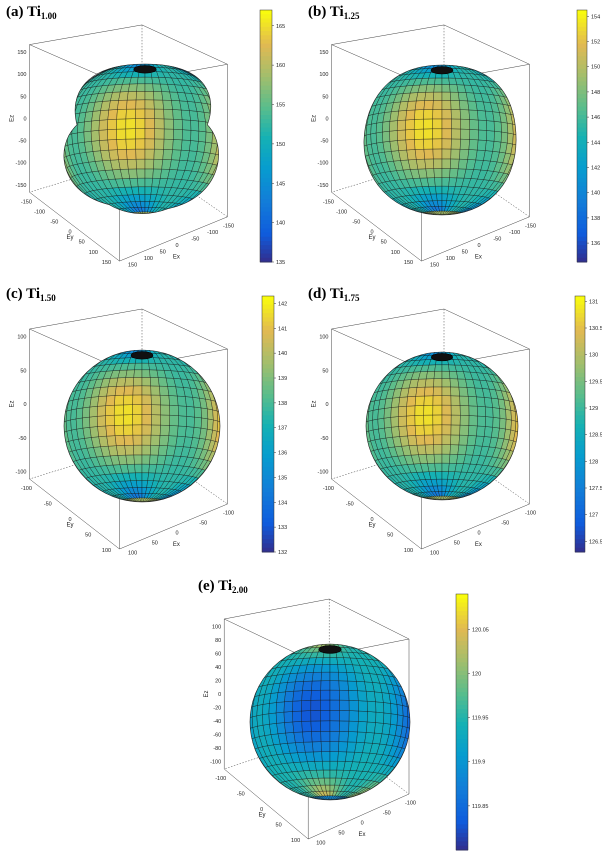 This screenshot has height=856, width=602. I want to click on y-tick-label: 150, so click(408, 263).